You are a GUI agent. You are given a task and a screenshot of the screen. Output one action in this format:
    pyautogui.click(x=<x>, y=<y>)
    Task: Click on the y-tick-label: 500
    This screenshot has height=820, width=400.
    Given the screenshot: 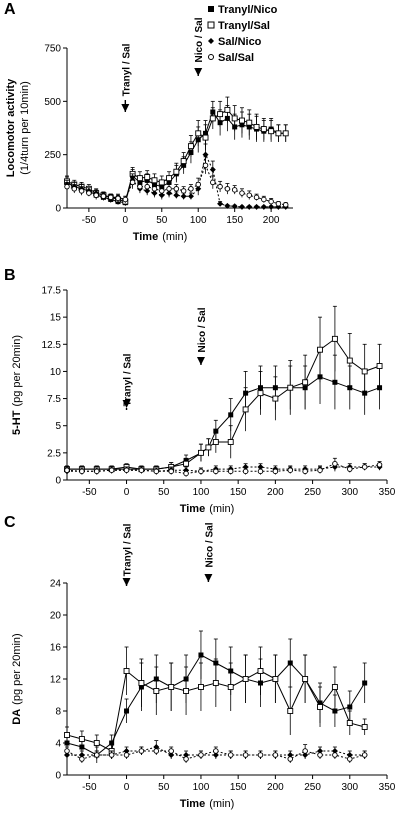 What is the action you would take?
    pyautogui.click(x=52, y=102)
    